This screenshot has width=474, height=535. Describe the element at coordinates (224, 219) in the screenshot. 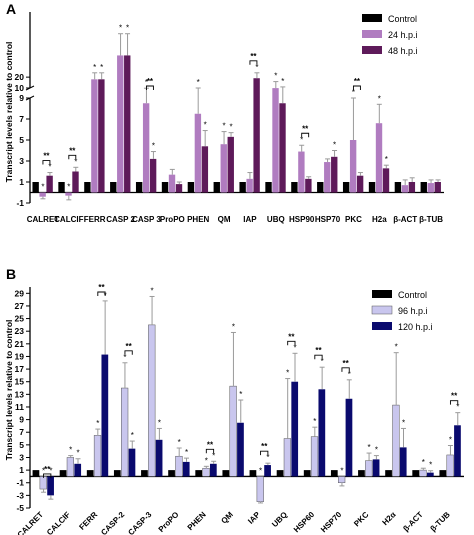

I see `x-tick-label: QM` at that location.